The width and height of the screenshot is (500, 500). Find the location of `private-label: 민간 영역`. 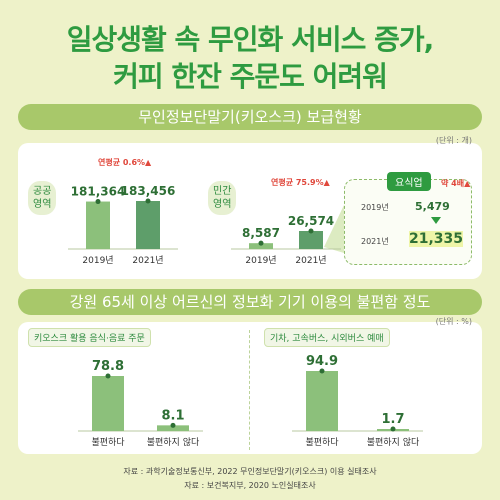

private-label: 민간 영역 is located at coordinates (222, 198).